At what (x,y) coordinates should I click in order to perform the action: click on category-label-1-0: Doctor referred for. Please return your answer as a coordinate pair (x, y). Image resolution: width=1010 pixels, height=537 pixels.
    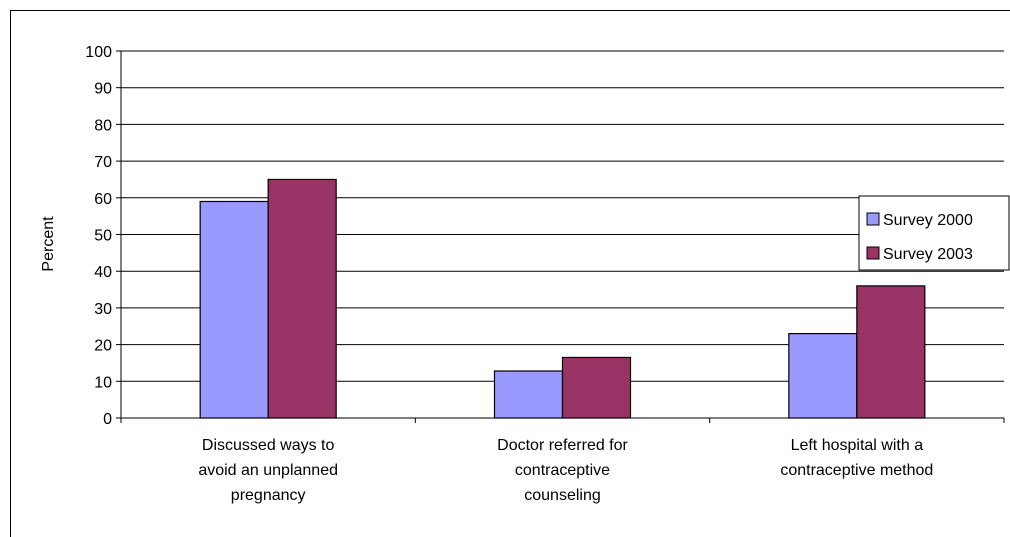
    Looking at the image, I should click on (562, 445).